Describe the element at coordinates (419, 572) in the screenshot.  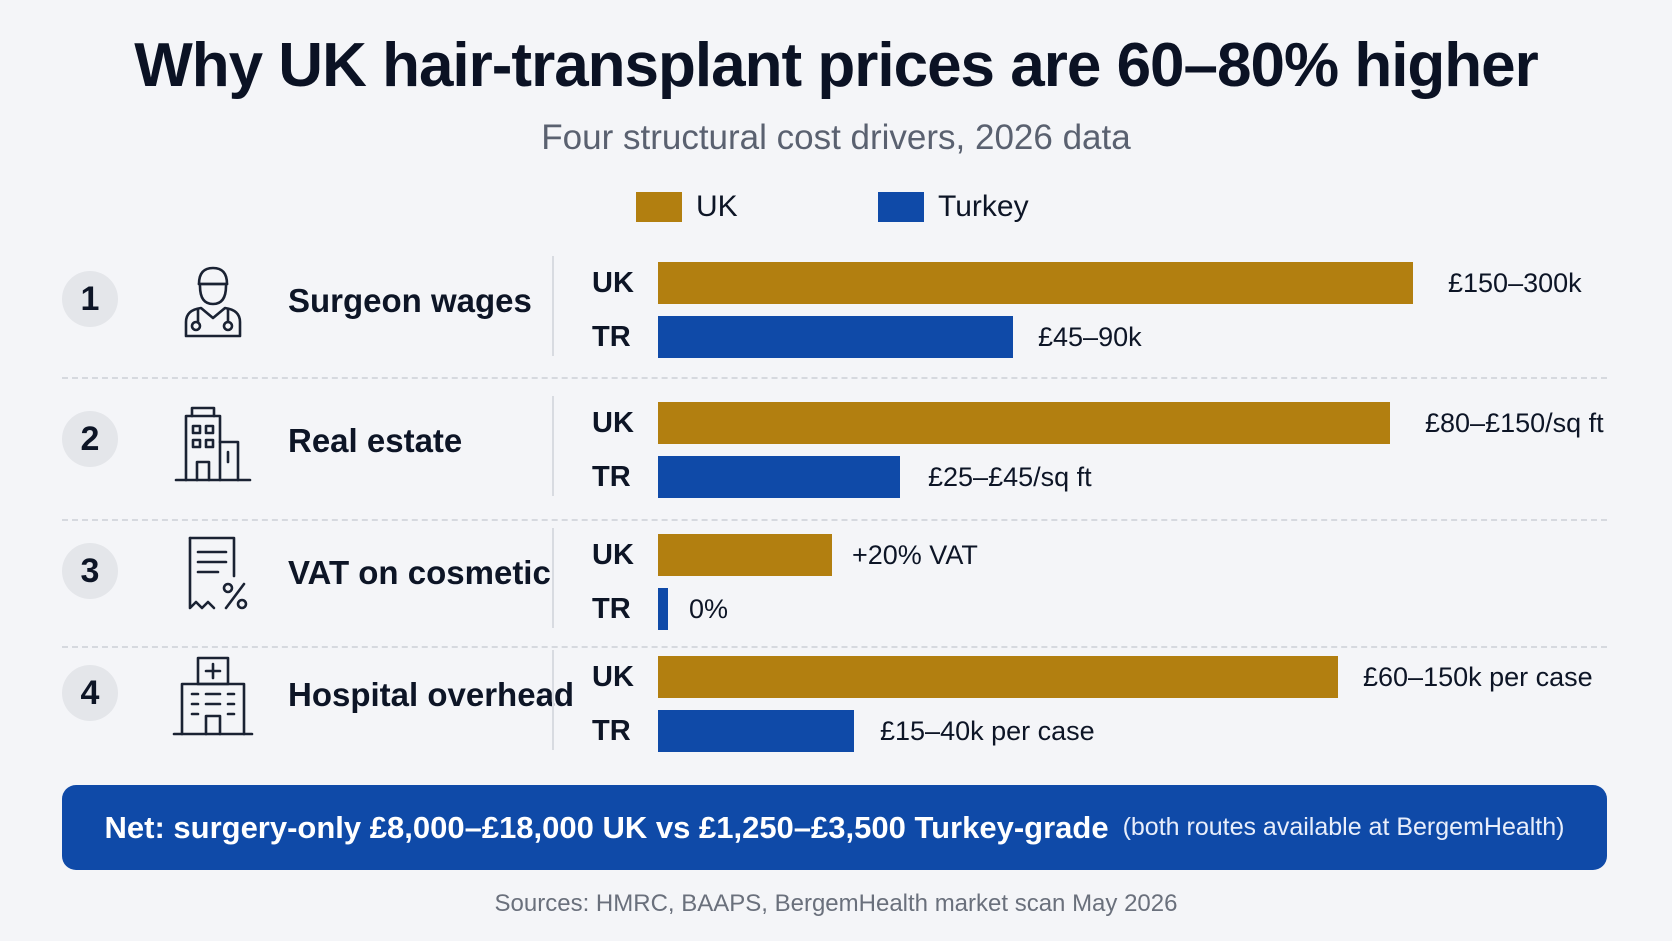
I see `cost-driver-label: VAT on cosmetic` at that location.